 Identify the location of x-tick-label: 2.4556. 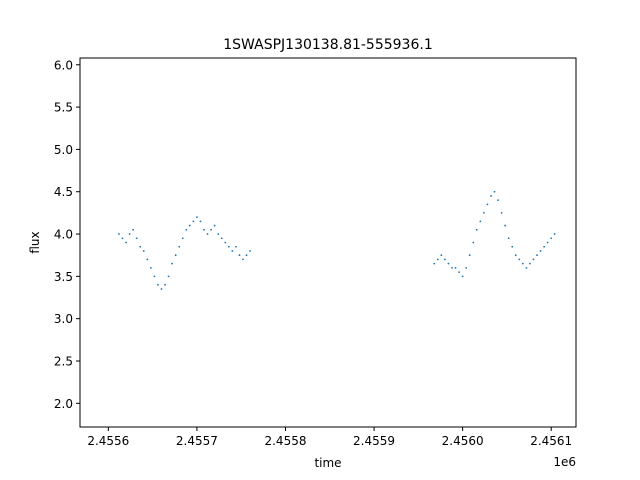
(108, 441).